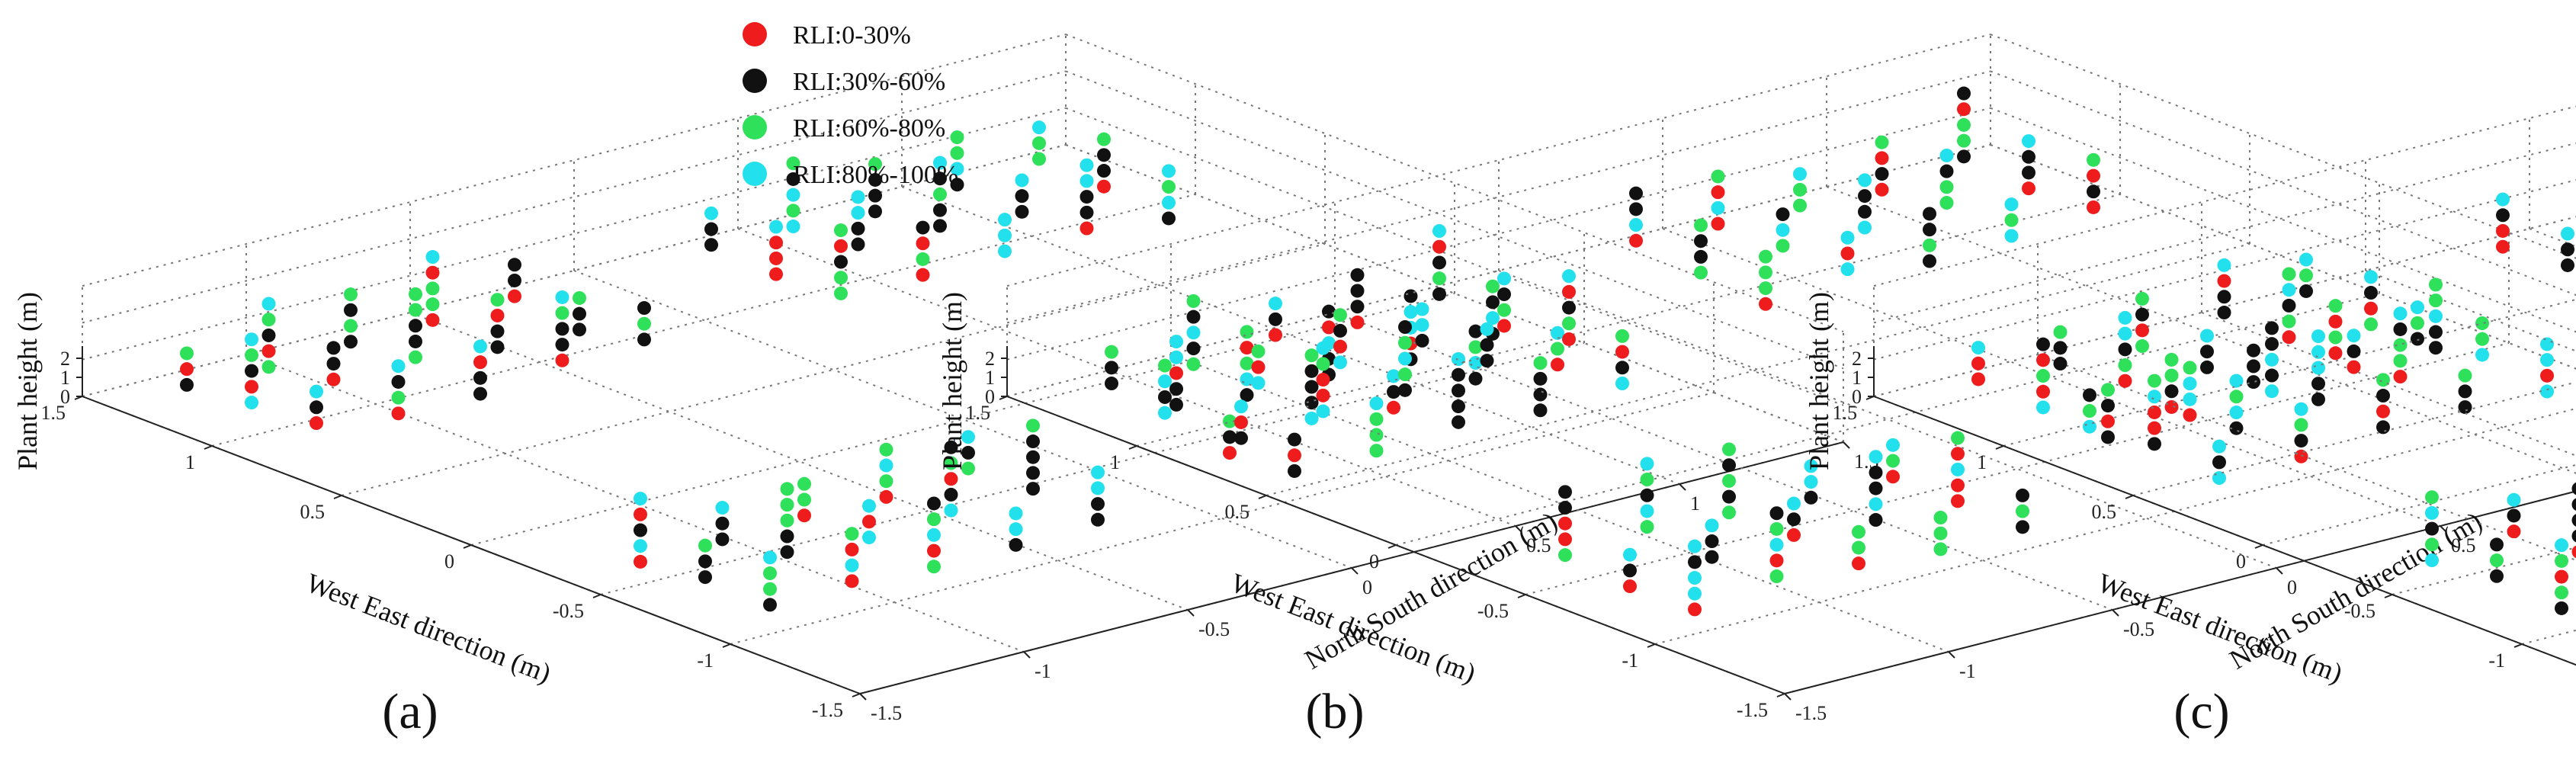 This screenshot has height=760, width=2576. What do you see at coordinates (27, 381) in the screenshot?
I see `z-axis-title: Plant height (m)` at bounding box center [27, 381].